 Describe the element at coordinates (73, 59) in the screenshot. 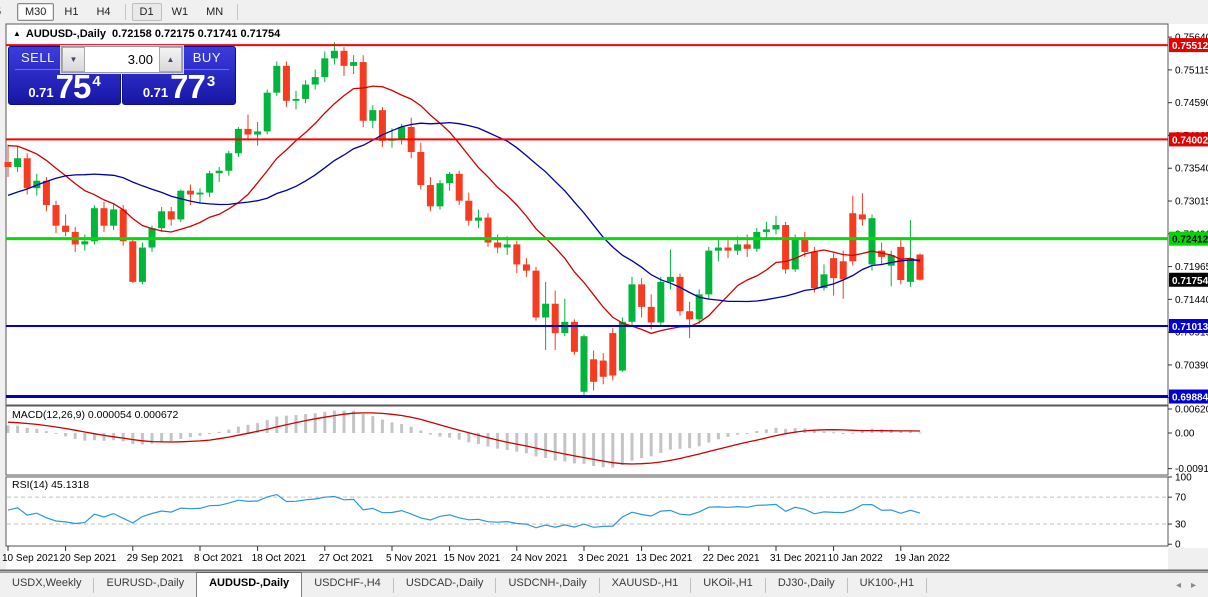

I see `volume-decrease-button: ▼` at that location.